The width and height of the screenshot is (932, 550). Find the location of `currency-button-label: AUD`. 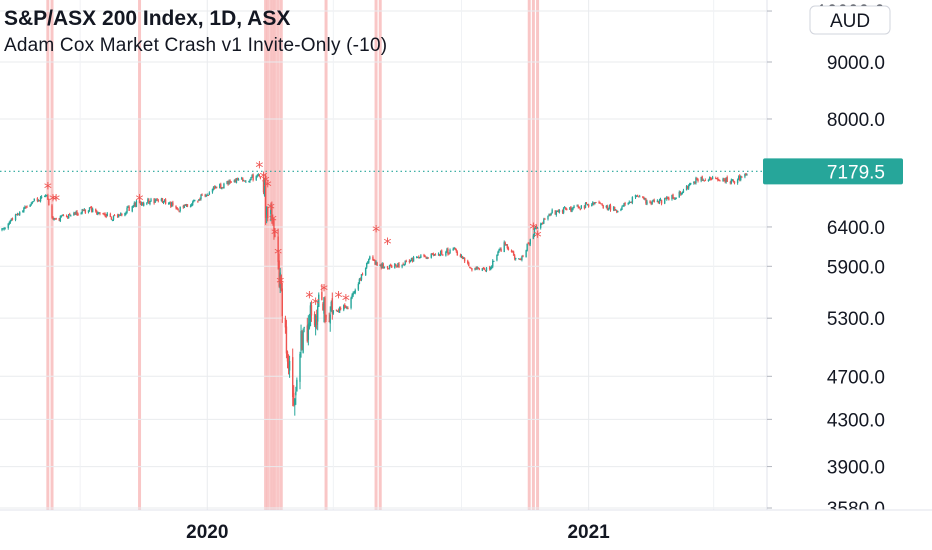

currency-button-label: AUD is located at coordinates (850, 21).